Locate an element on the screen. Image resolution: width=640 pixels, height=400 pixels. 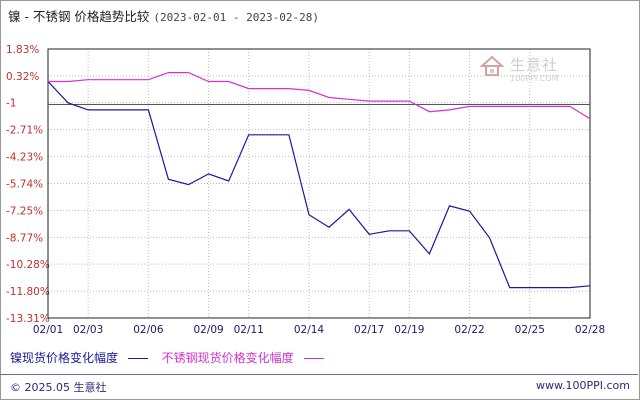
legend-swatch-nickel is located at coordinates (137, 358).